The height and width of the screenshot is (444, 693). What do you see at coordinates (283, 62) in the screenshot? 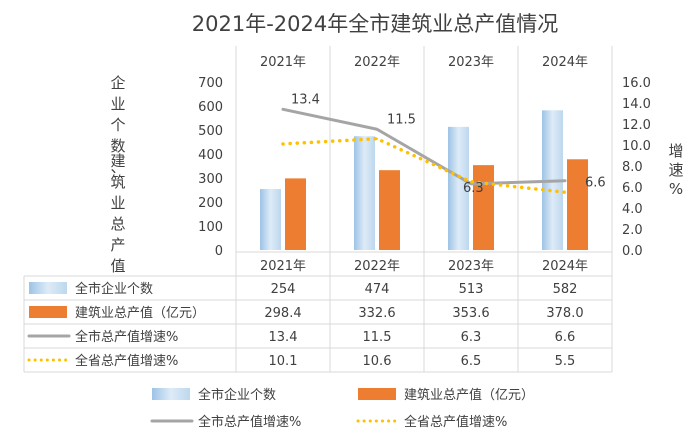
I see `top-category-label: 2021年` at bounding box center [283, 62].